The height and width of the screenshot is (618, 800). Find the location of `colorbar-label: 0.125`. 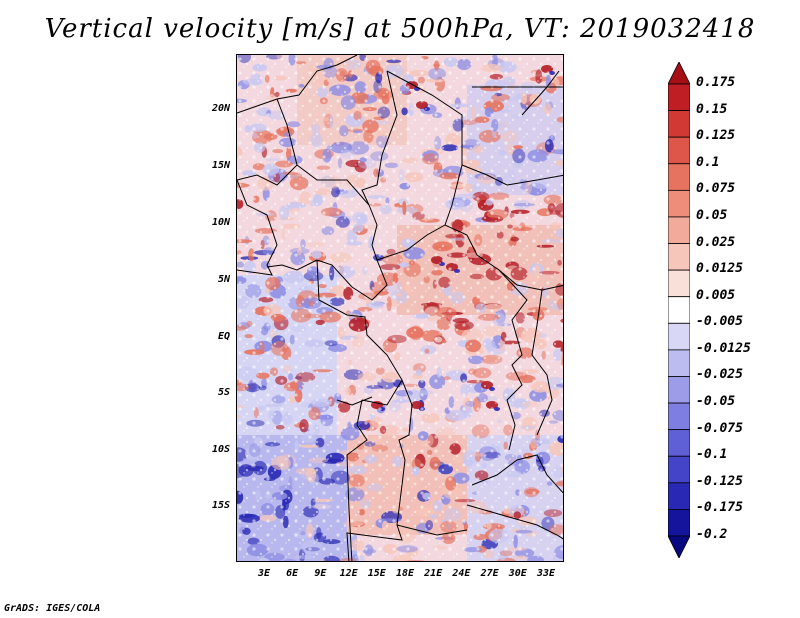

colorbar-label: 0.125 is located at coordinates (716, 136).